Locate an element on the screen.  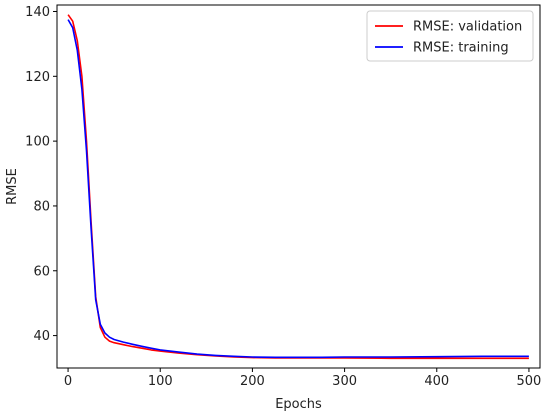
y-tick-label: 120 is located at coordinates (37, 77).